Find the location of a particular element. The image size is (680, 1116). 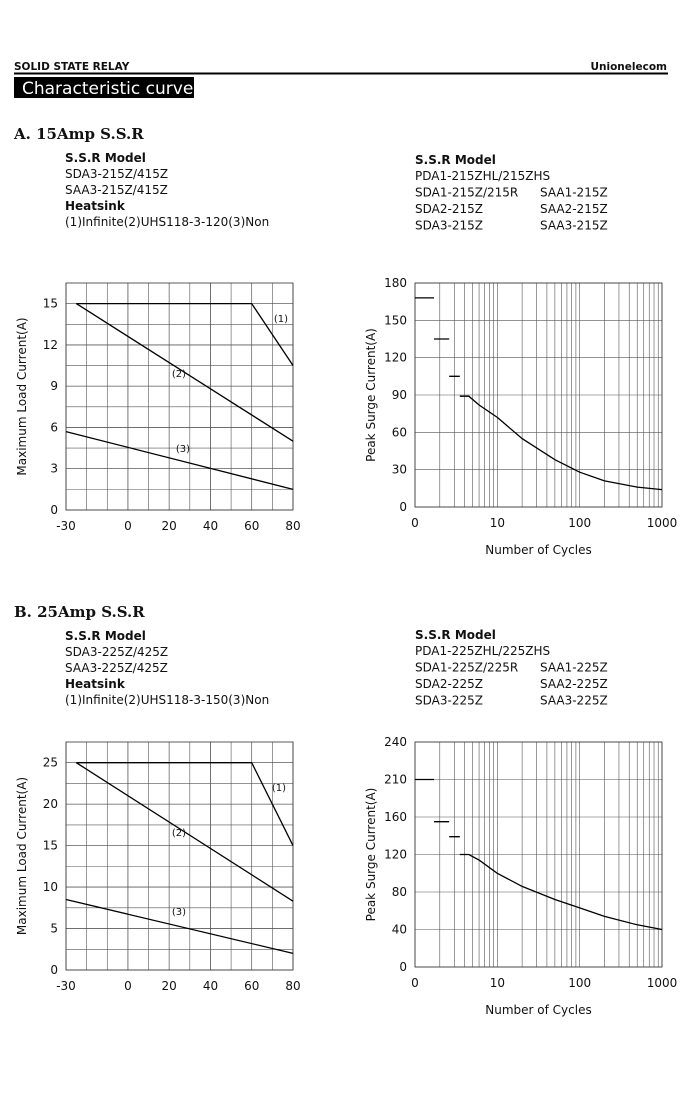

model: SDA3-215Z/415Z is located at coordinates (116, 174).